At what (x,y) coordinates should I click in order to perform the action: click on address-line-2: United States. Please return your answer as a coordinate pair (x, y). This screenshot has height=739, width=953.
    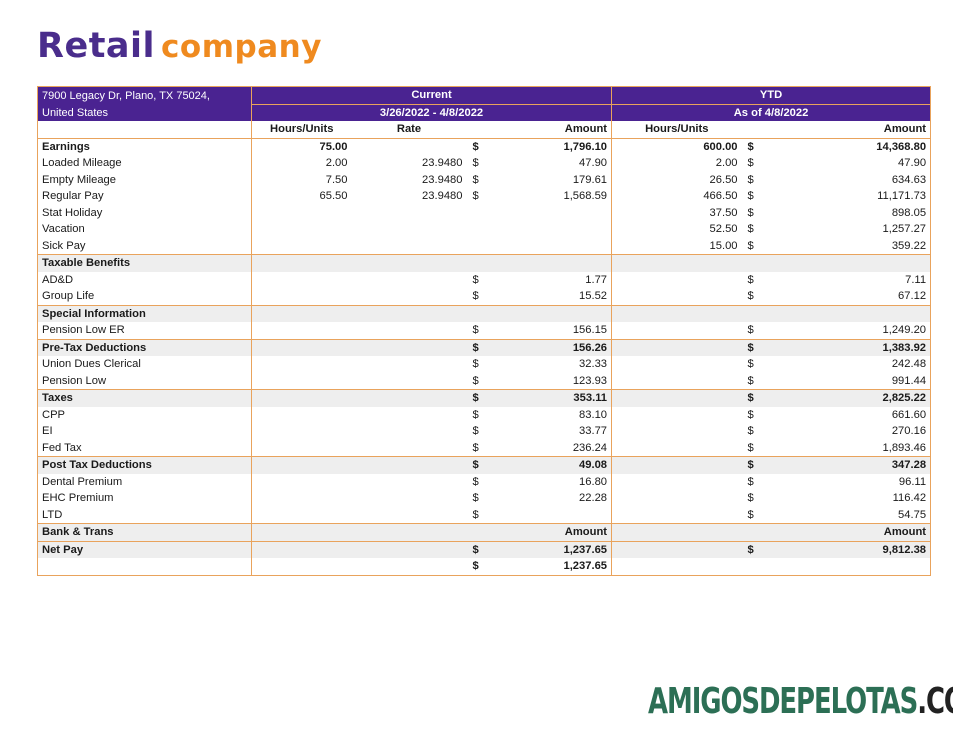
    Looking at the image, I should click on (144, 112).